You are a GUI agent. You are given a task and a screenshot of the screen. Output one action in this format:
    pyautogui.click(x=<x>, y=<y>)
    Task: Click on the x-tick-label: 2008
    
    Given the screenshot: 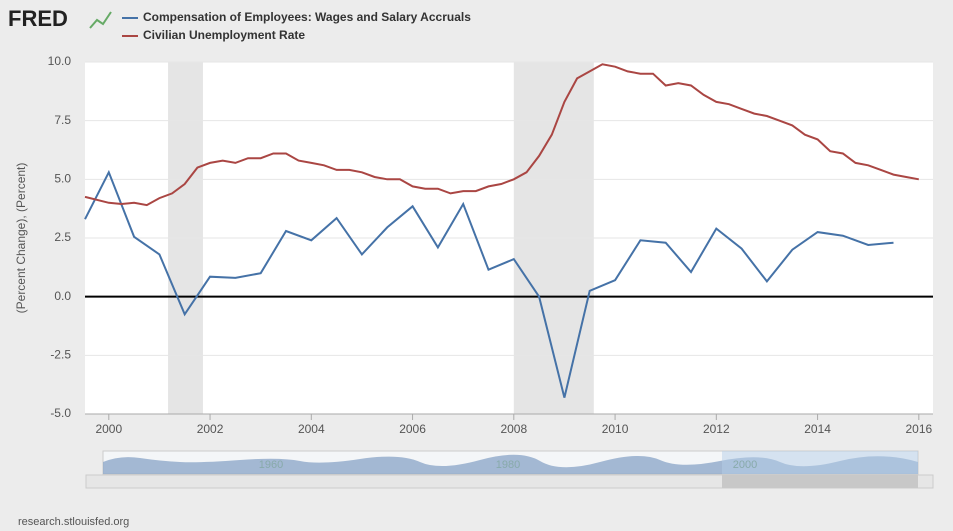 What is the action you would take?
    pyautogui.click(x=513, y=429)
    